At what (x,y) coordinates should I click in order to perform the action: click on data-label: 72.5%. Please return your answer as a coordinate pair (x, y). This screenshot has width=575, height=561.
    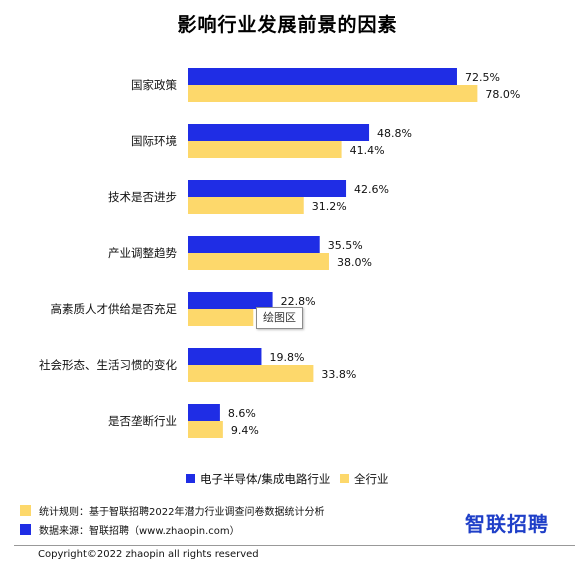
    Looking at the image, I should click on (482, 77).